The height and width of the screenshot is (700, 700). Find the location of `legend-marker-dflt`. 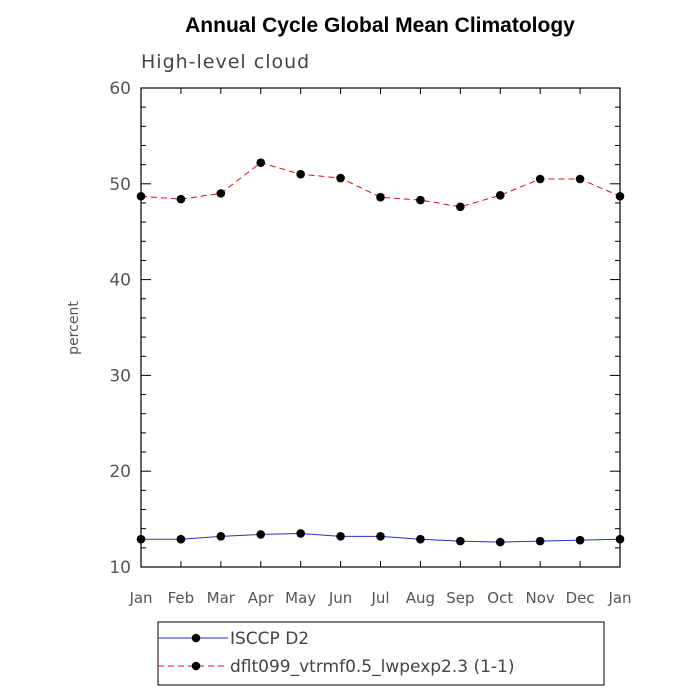

legend-marker-dflt is located at coordinates (196, 666).